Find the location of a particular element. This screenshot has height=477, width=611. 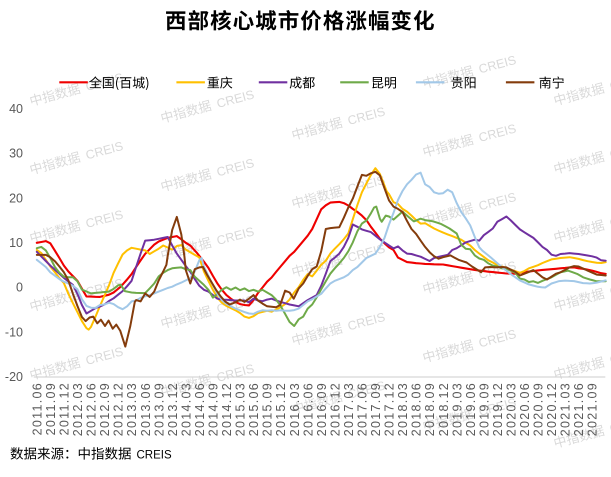

svg-text: 20 is located at coordinates (16, 198).